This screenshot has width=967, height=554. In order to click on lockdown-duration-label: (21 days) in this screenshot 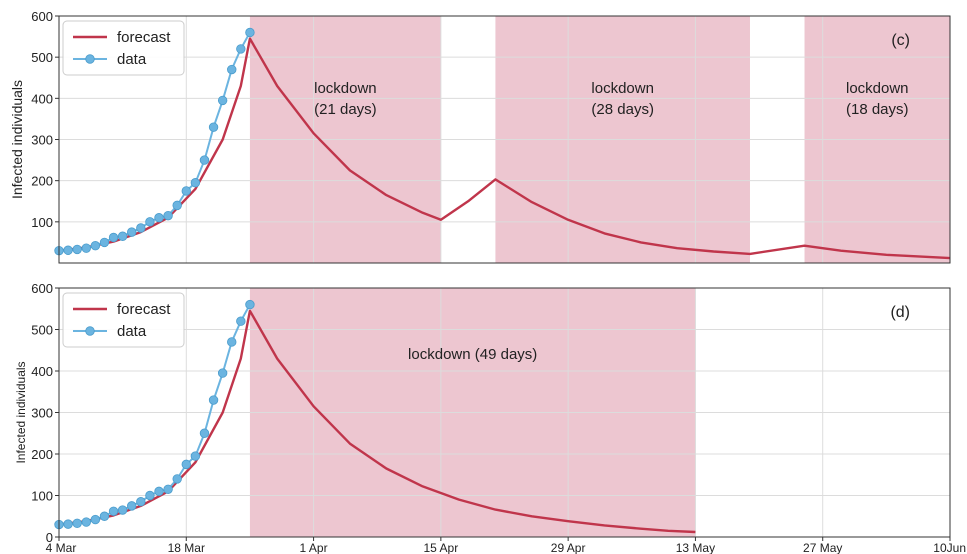, I will do `click(345, 109)`.